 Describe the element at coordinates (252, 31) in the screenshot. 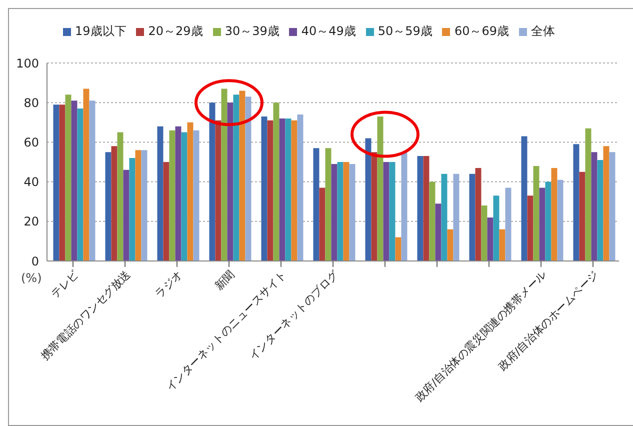

I see `legend-label: 30～39歳` at that location.